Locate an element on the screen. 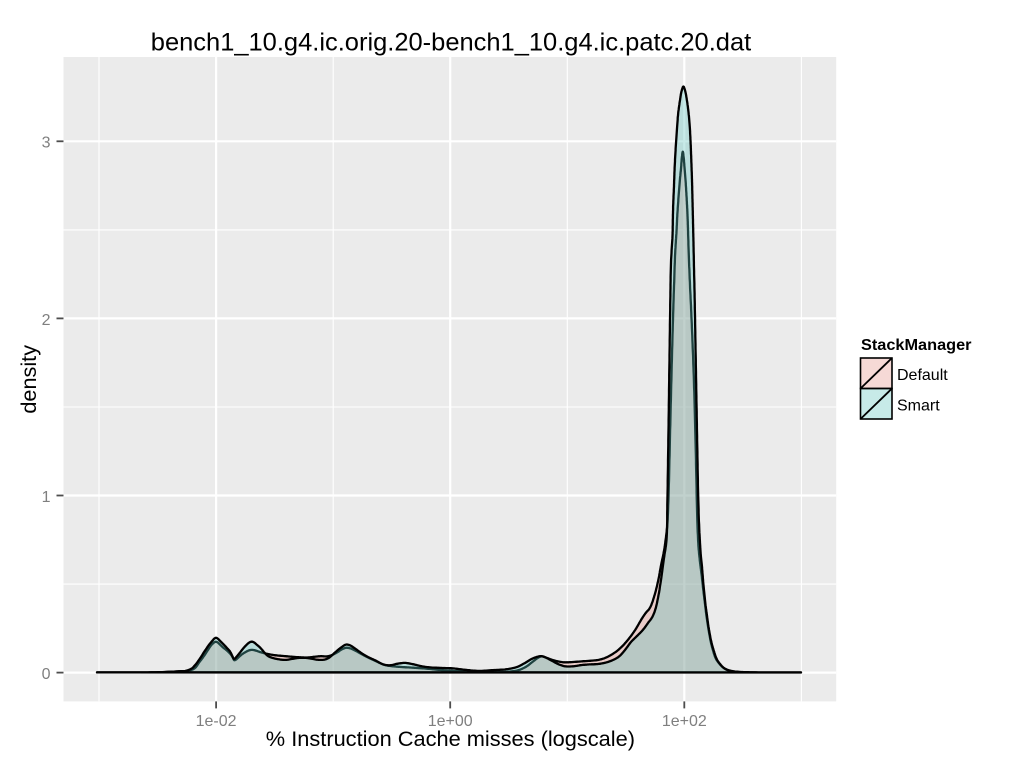  svg-text: Smart is located at coordinates (918, 406).